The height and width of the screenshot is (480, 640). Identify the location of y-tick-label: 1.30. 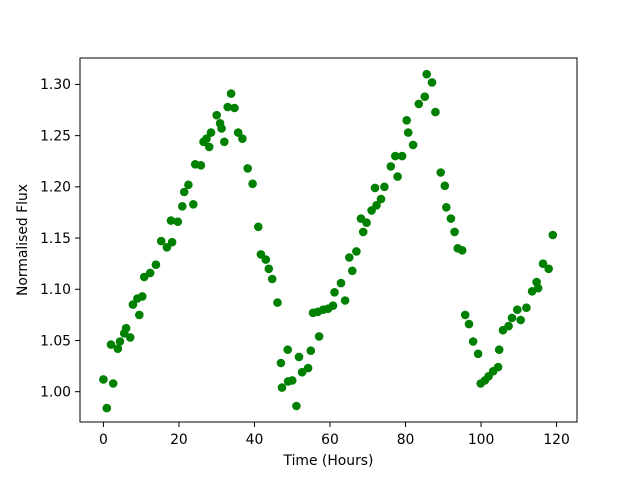
(55, 85).